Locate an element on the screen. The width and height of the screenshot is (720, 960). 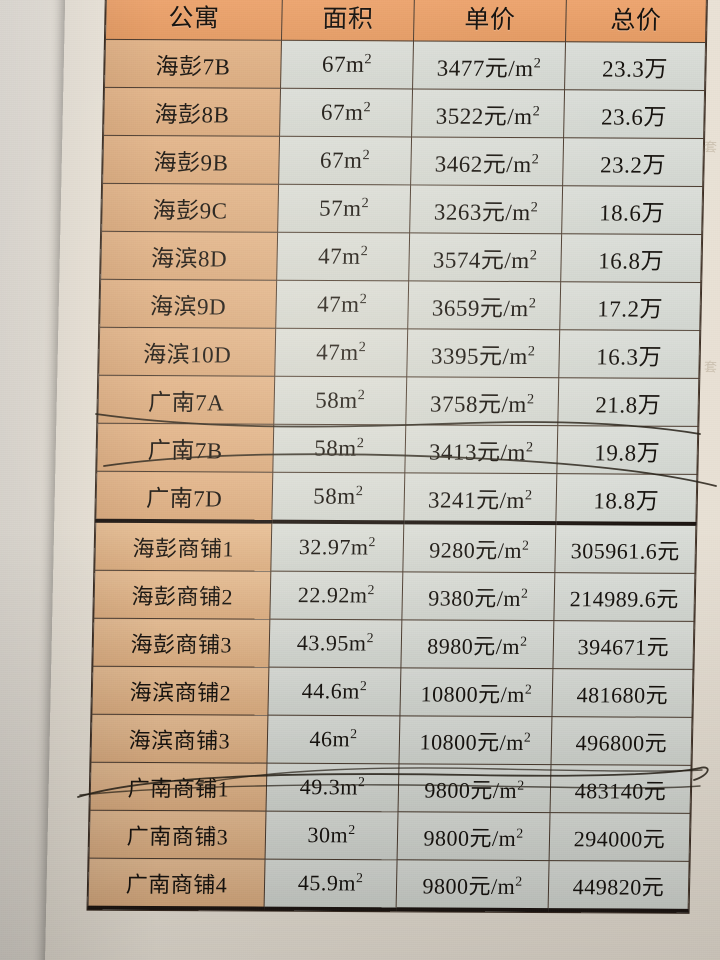
table-row: 海滨10D 47m2 3395元/m2 16.3万 is located at coordinates (399, 353).